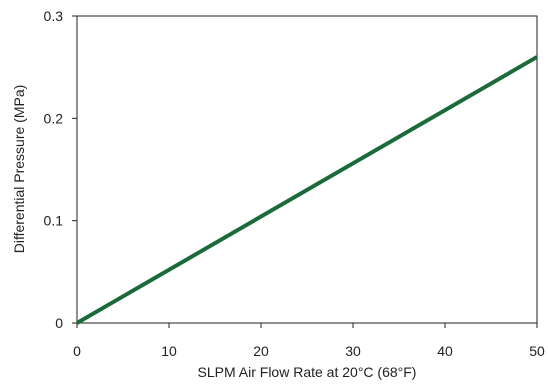 The image size is (548, 385). I want to click on y-tick-label: 0.2, so click(54, 118).